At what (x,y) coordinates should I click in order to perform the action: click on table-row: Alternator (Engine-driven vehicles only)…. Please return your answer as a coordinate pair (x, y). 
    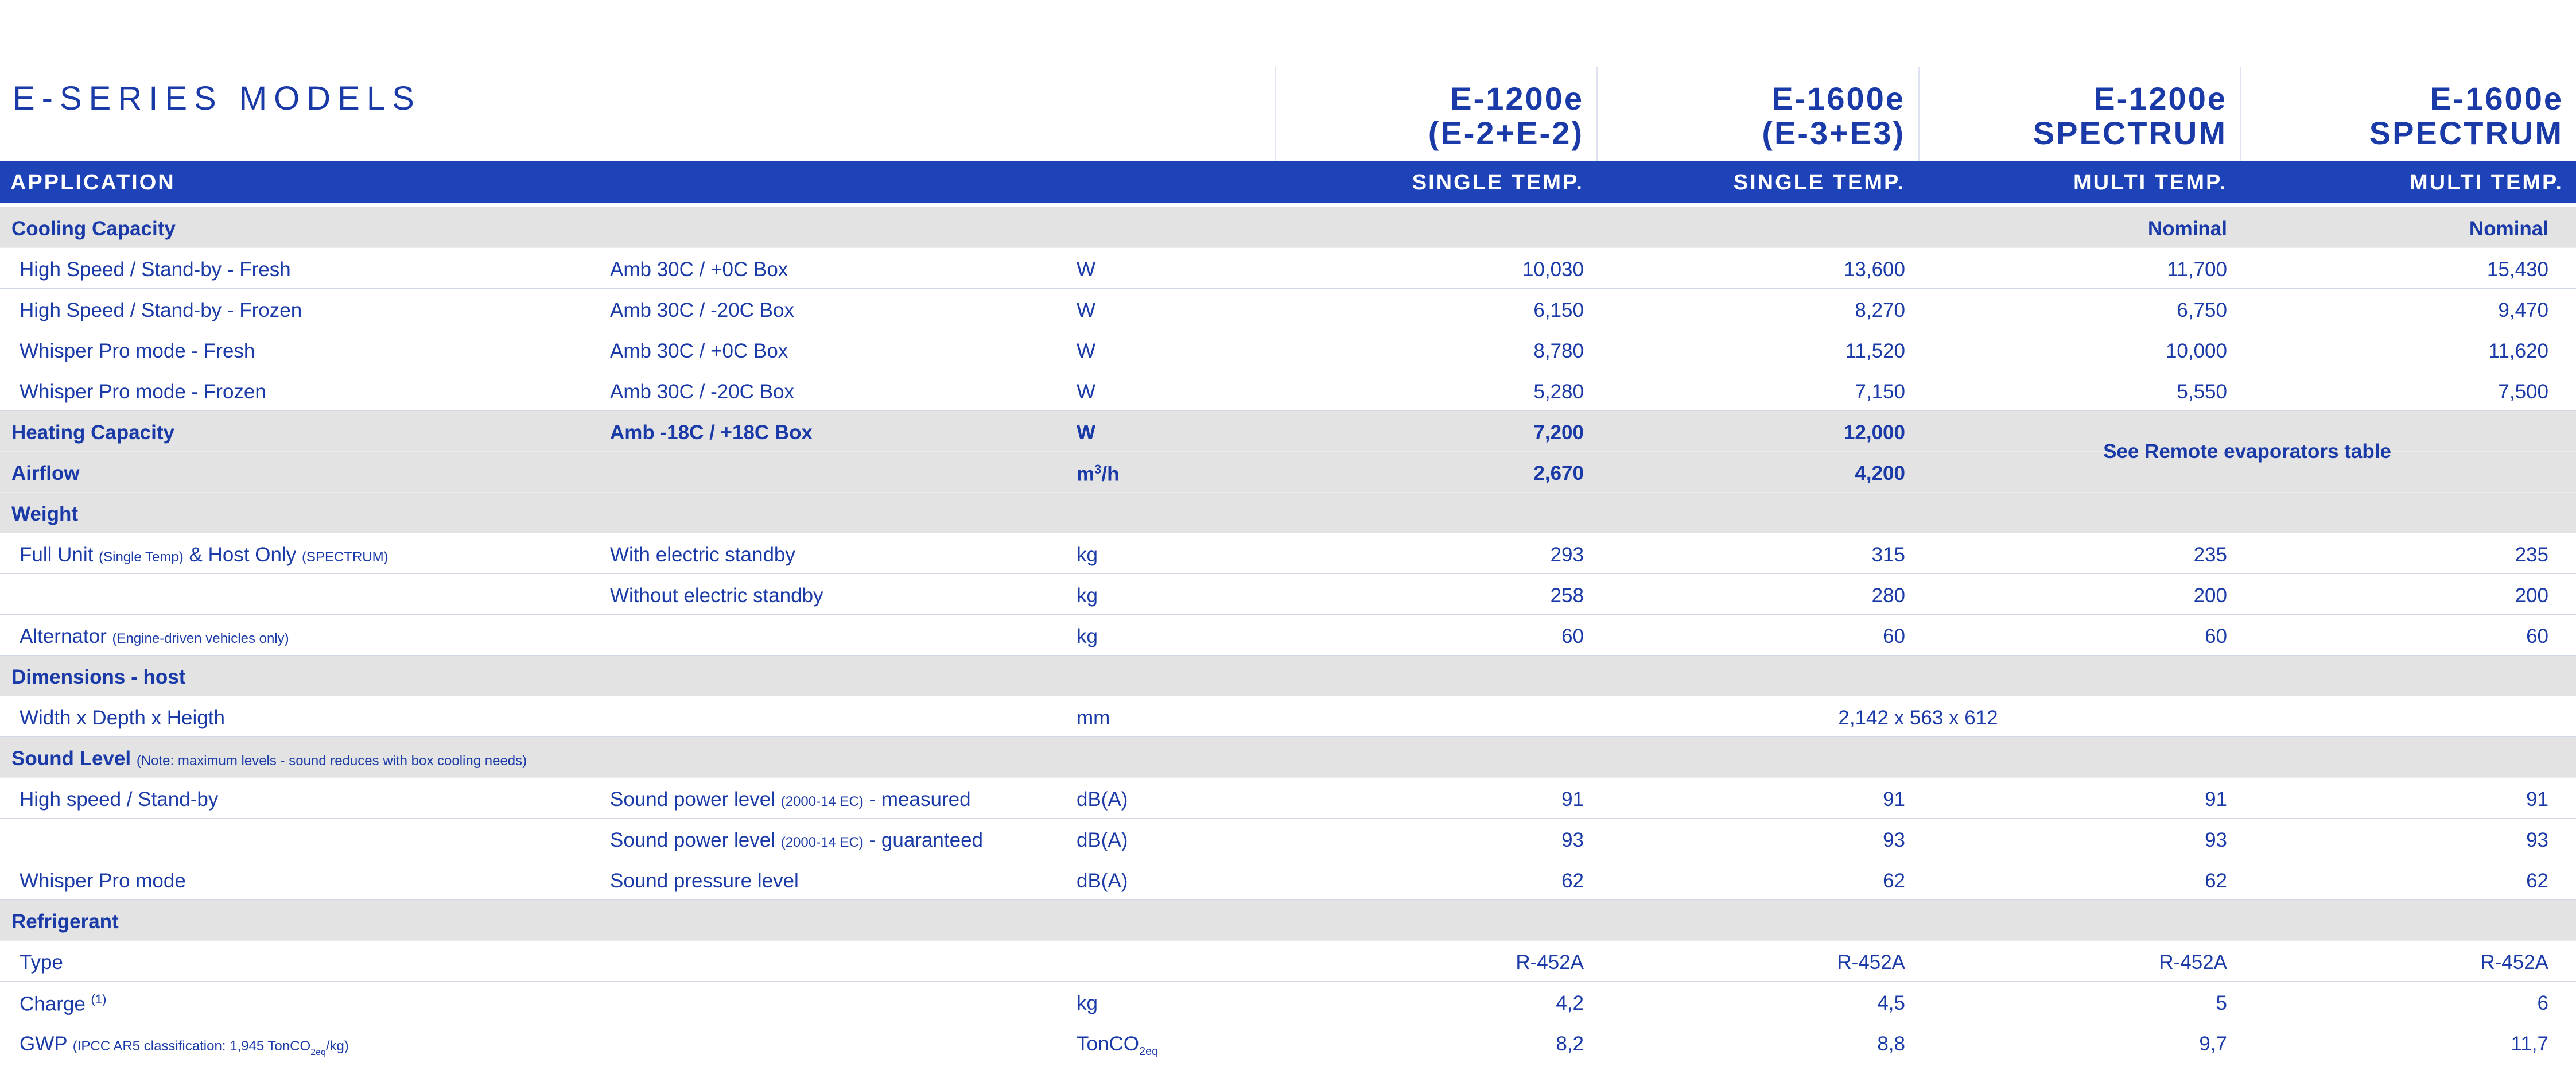
    Looking at the image, I should click on (1288, 636).